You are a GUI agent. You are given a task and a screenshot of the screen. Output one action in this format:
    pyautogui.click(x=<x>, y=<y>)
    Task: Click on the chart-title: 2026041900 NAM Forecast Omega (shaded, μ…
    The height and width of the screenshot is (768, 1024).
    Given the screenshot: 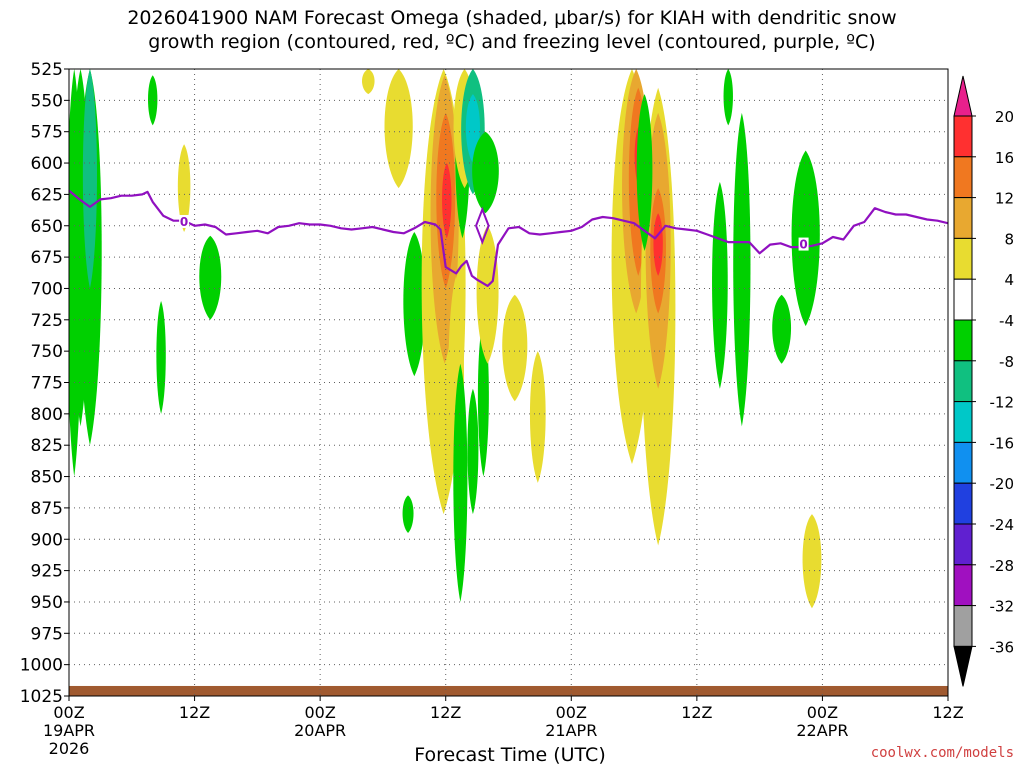 What is the action you would take?
    pyautogui.click(x=512, y=30)
    